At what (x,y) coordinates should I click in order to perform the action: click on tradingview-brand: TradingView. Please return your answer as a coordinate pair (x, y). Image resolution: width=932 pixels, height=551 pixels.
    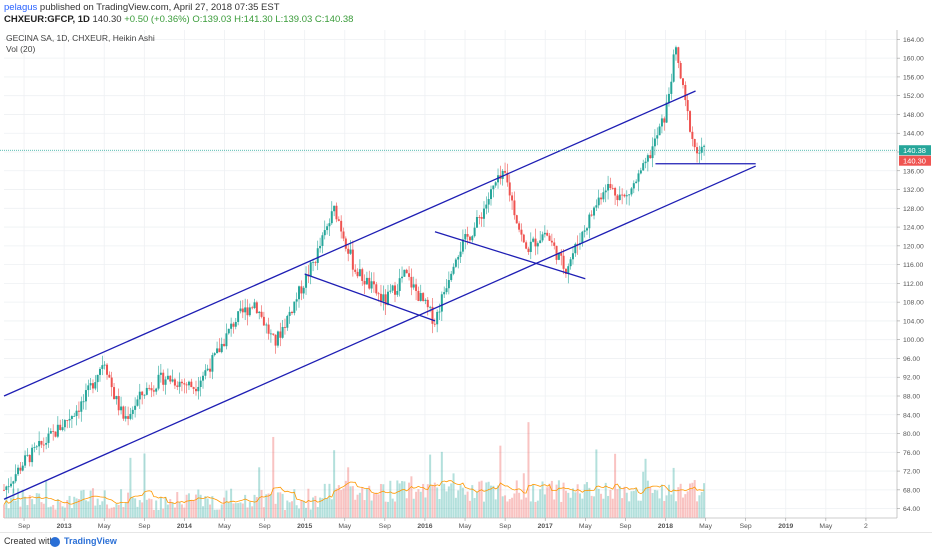
    Looking at the image, I should click on (90, 541).